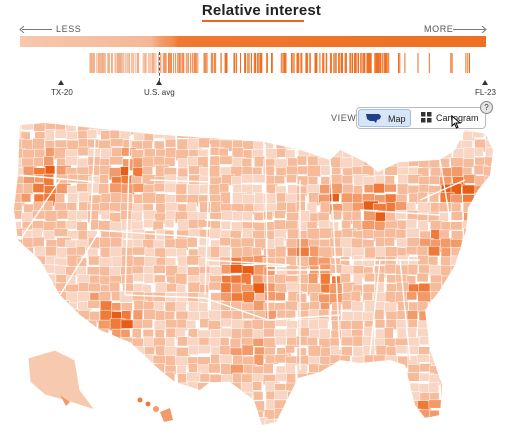 This screenshot has width=523, height=444. Describe the element at coordinates (159, 66) in the screenshot. I see `us-average-line` at that location.